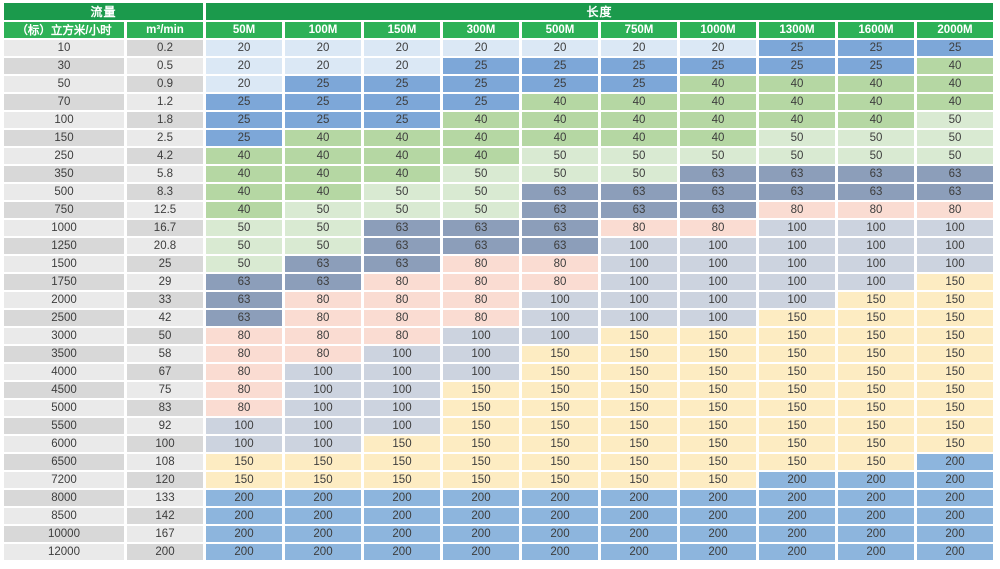 This screenshot has height=569, width=1000. What do you see at coordinates (498, 156) in the screenshot?
I see `table-row: 250 4.2 40 40 40 40 50 50 50 50 50 50` at bounding box center [498, 156].